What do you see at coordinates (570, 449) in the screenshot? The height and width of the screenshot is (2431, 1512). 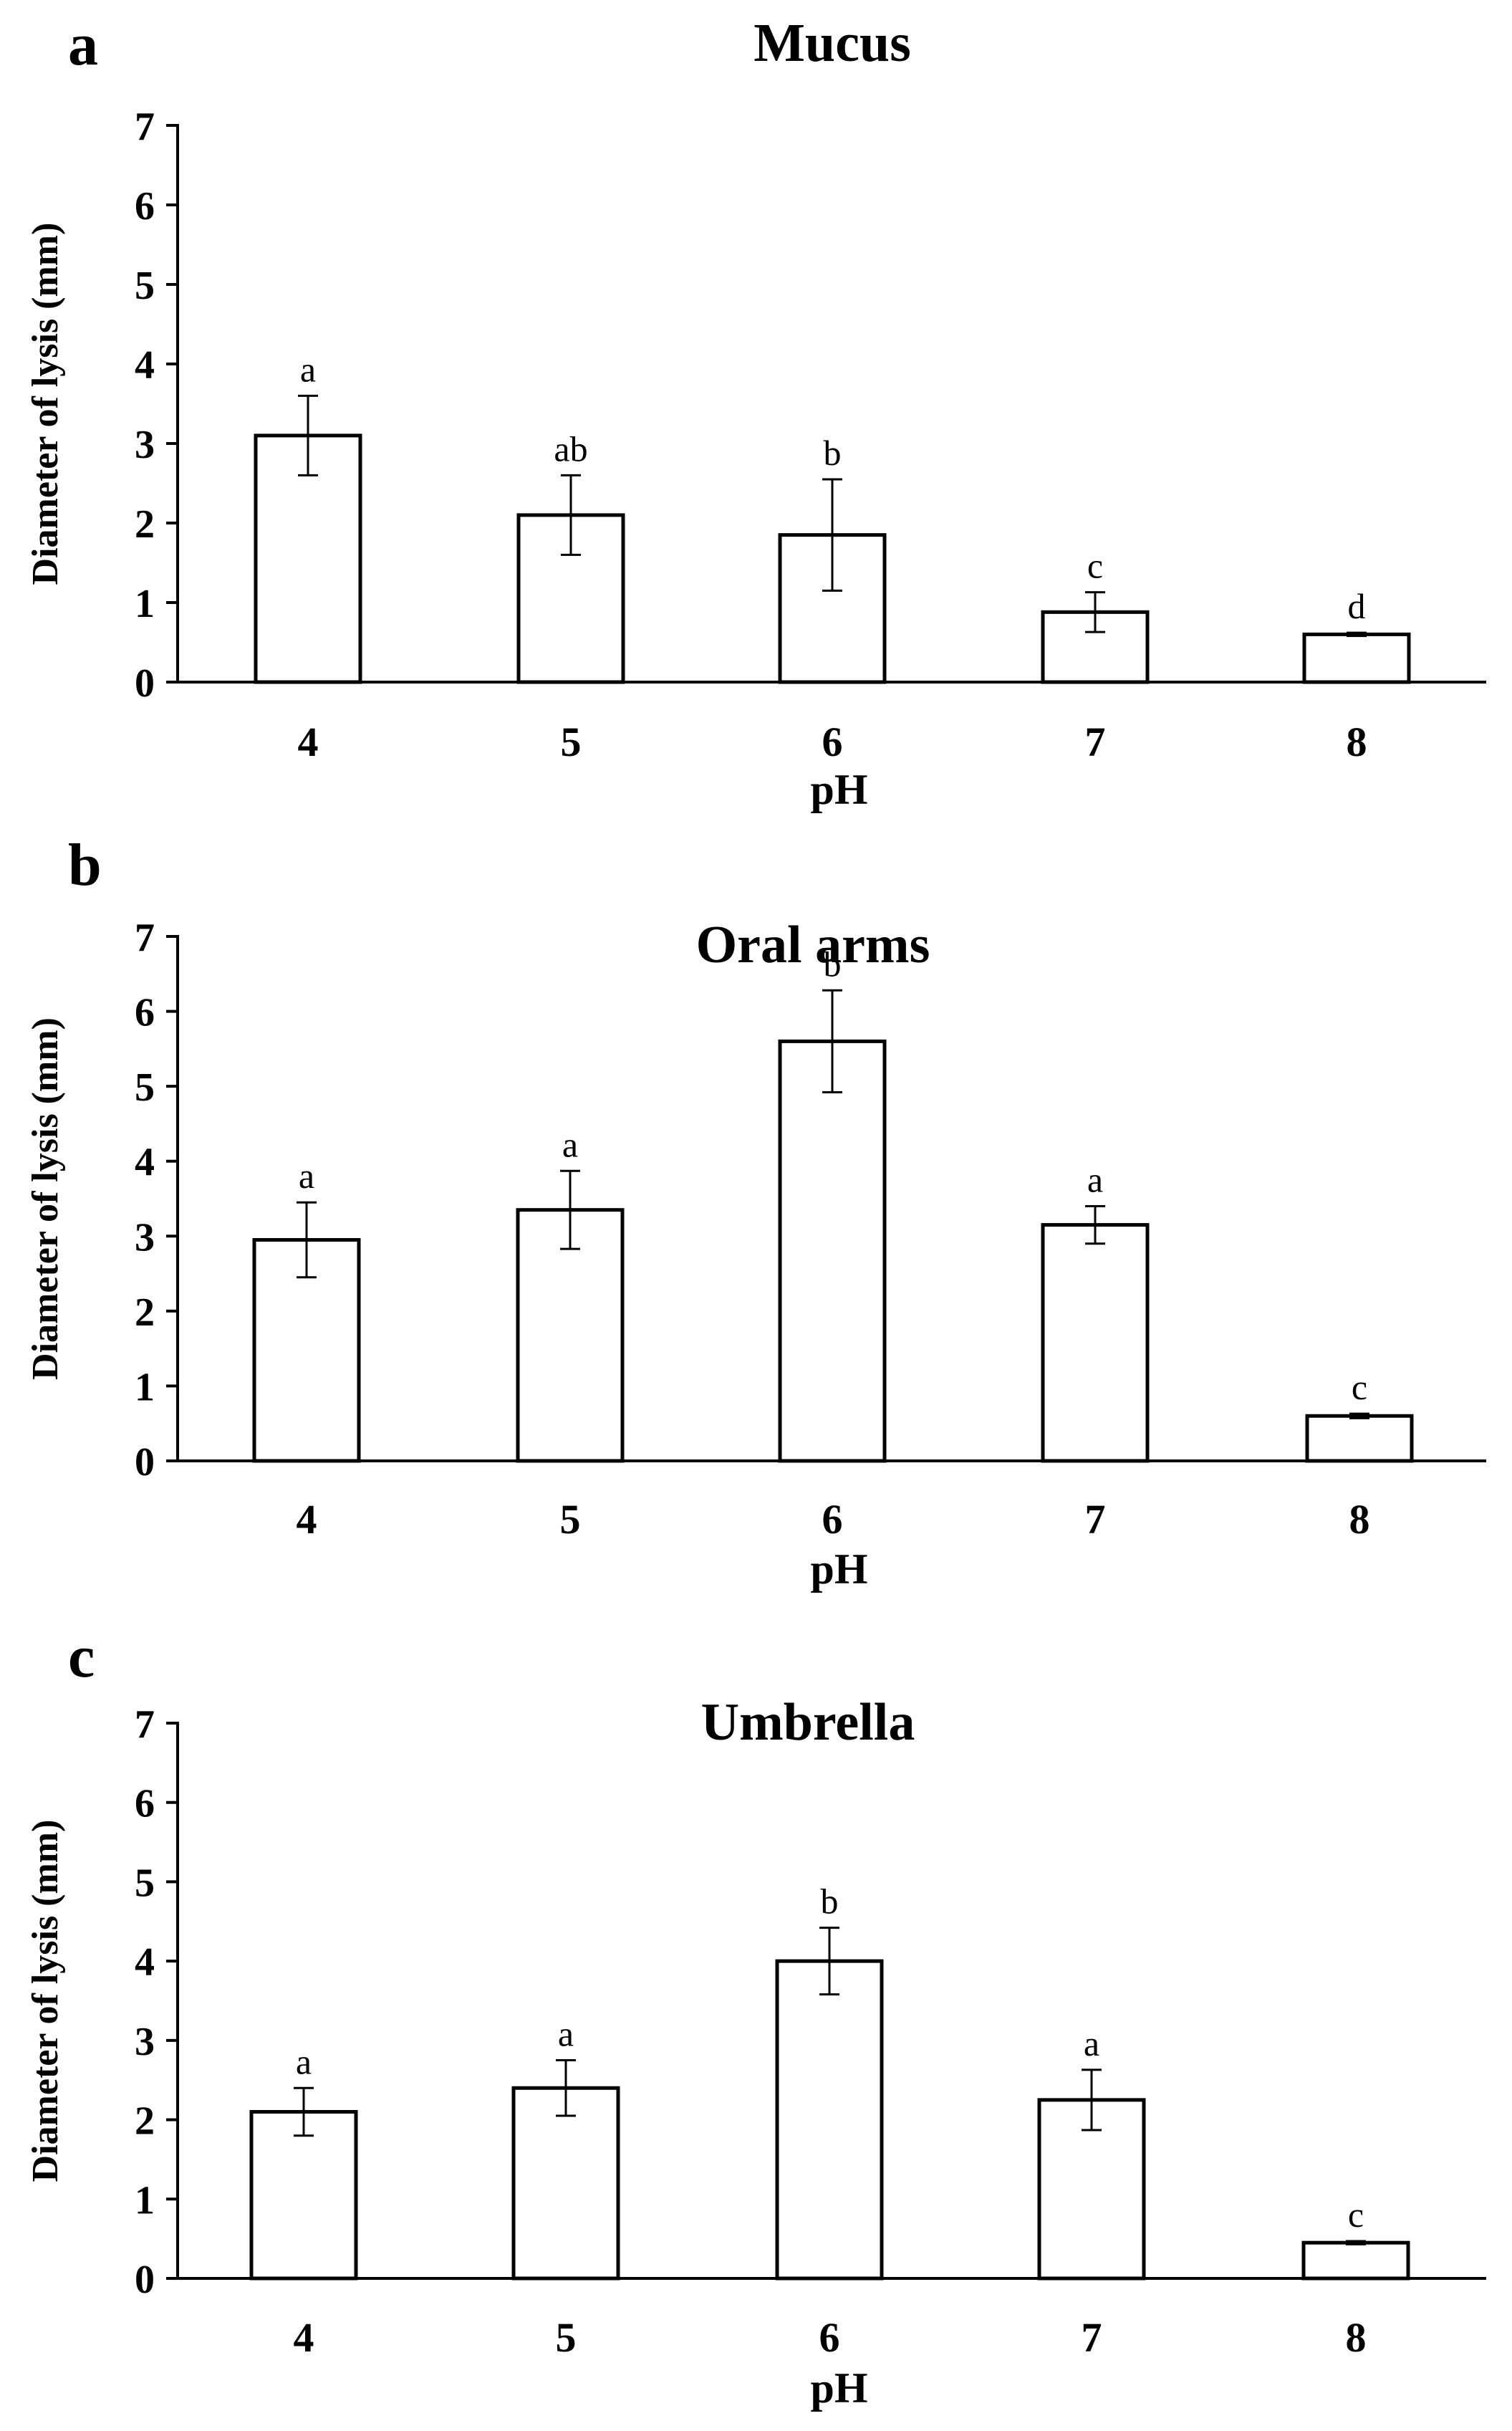 I see `significance-letter: ab` at bounding box center [570, 449].